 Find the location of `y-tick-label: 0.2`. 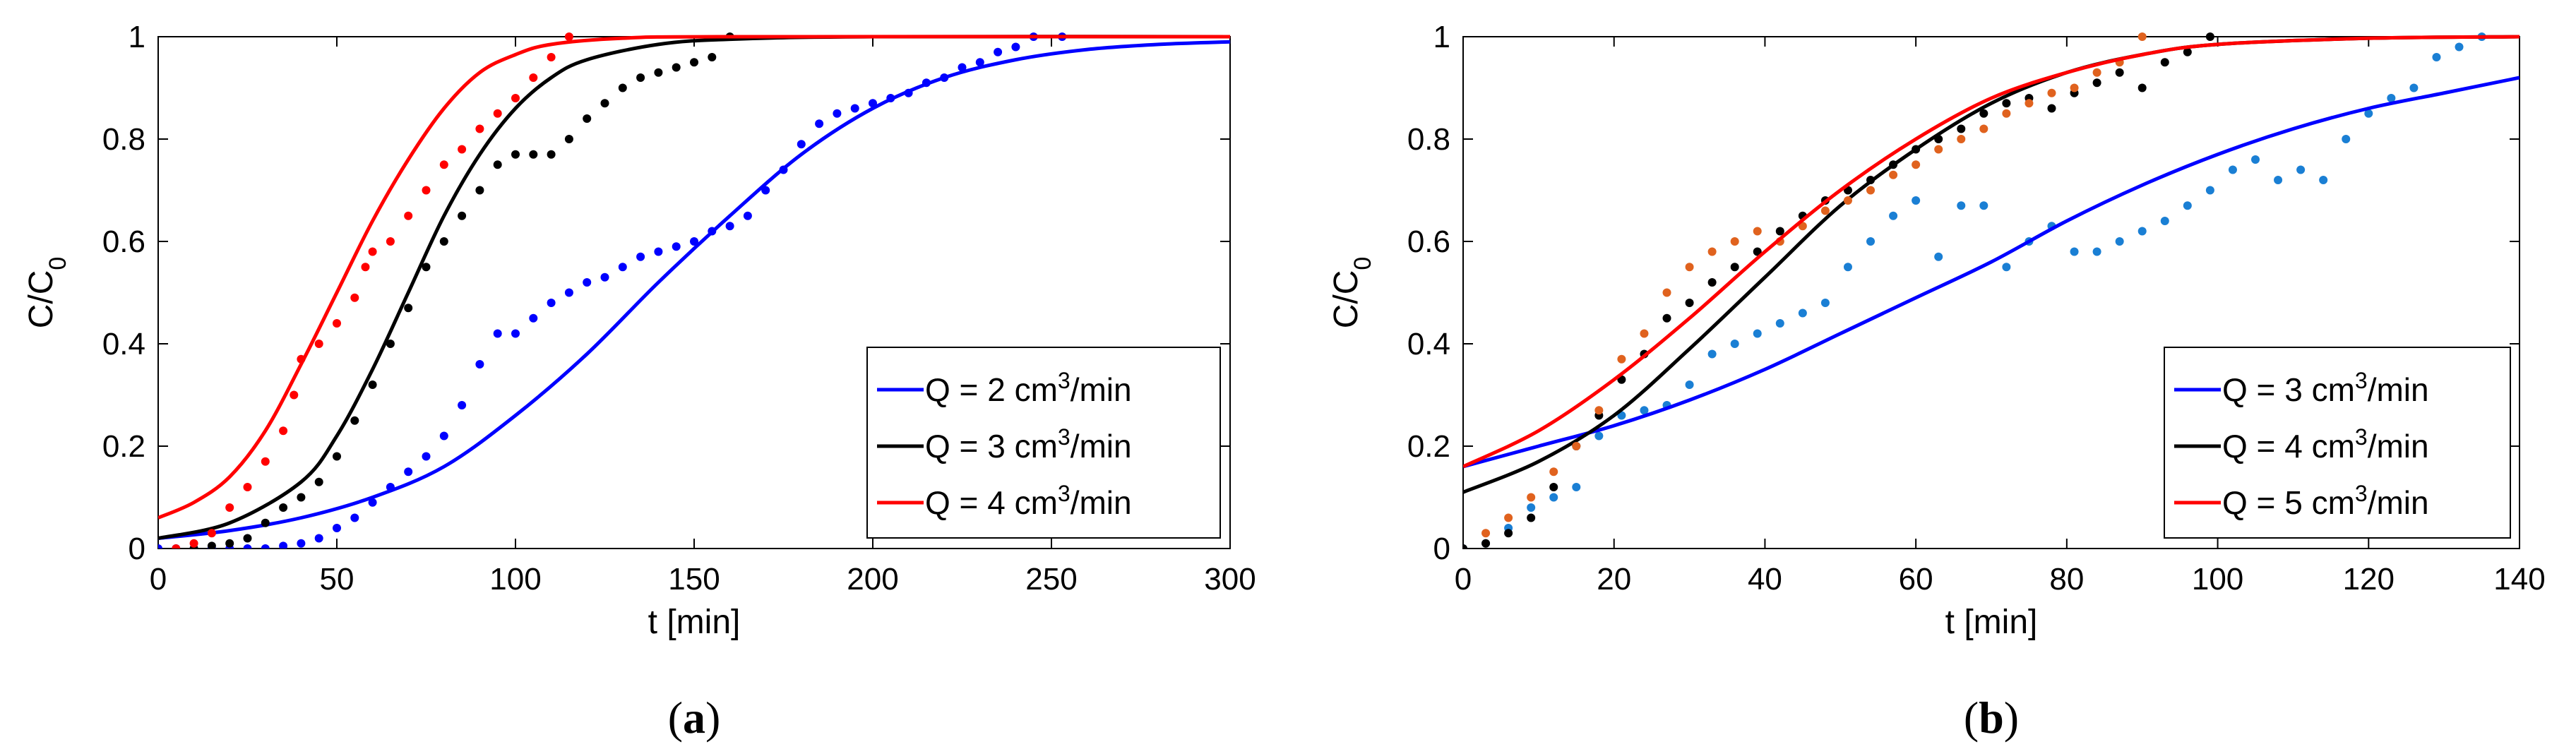

y-tick-label: 0.2 is located at coordinates (123, 447).